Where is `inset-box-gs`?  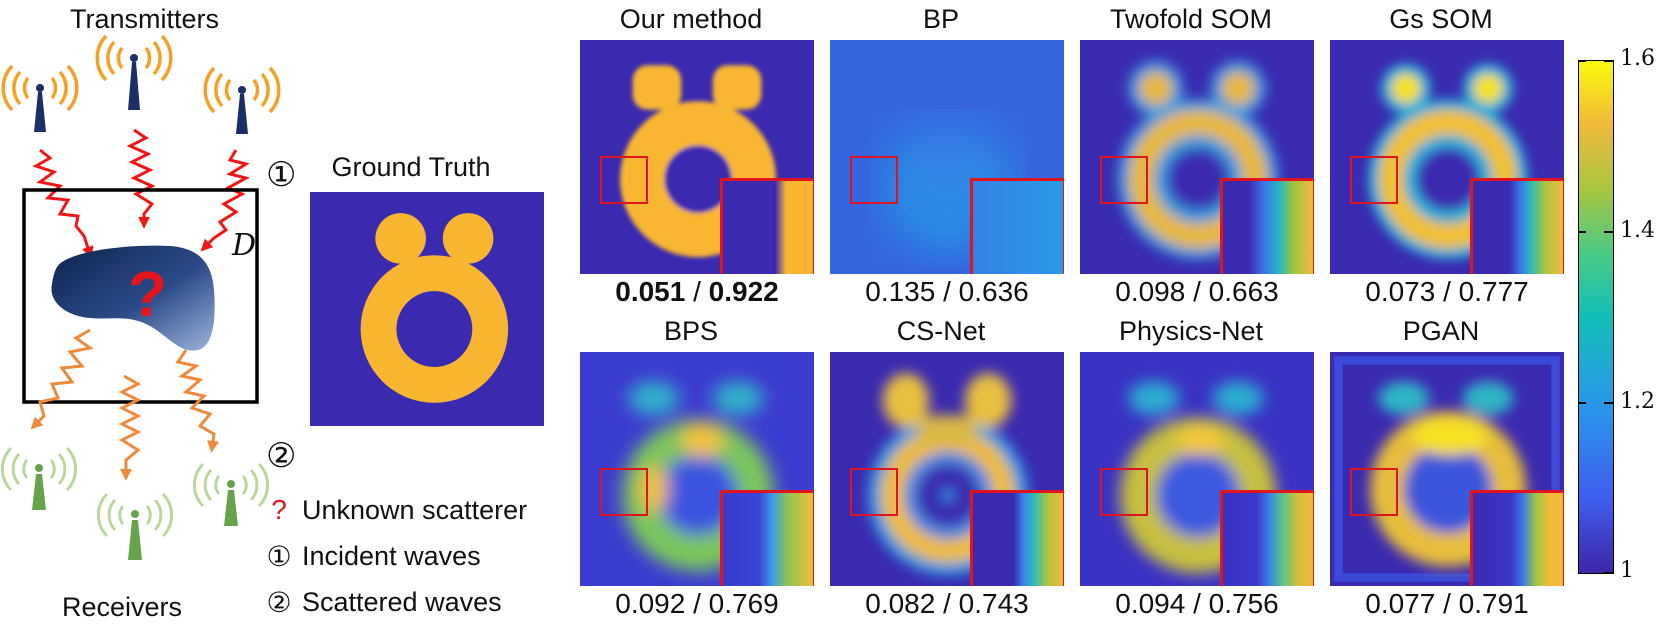
inset-box-gs is located at coordinates (1374, 180).